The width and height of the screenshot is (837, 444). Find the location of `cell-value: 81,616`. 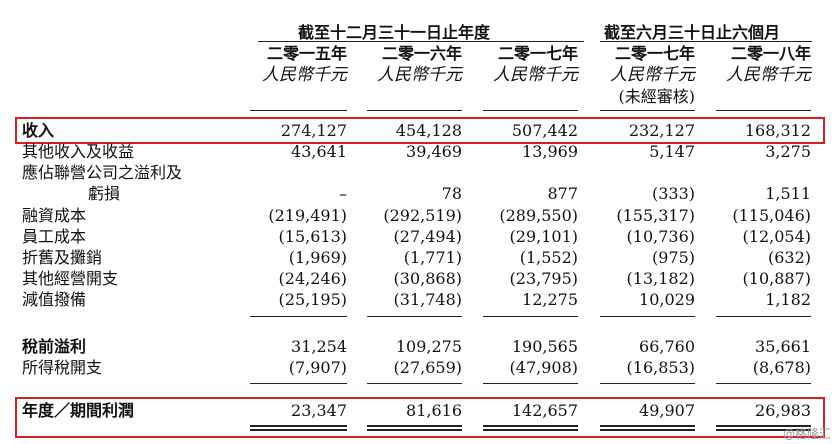

cell-value: 81,616 is located at coordinates (434, 410).